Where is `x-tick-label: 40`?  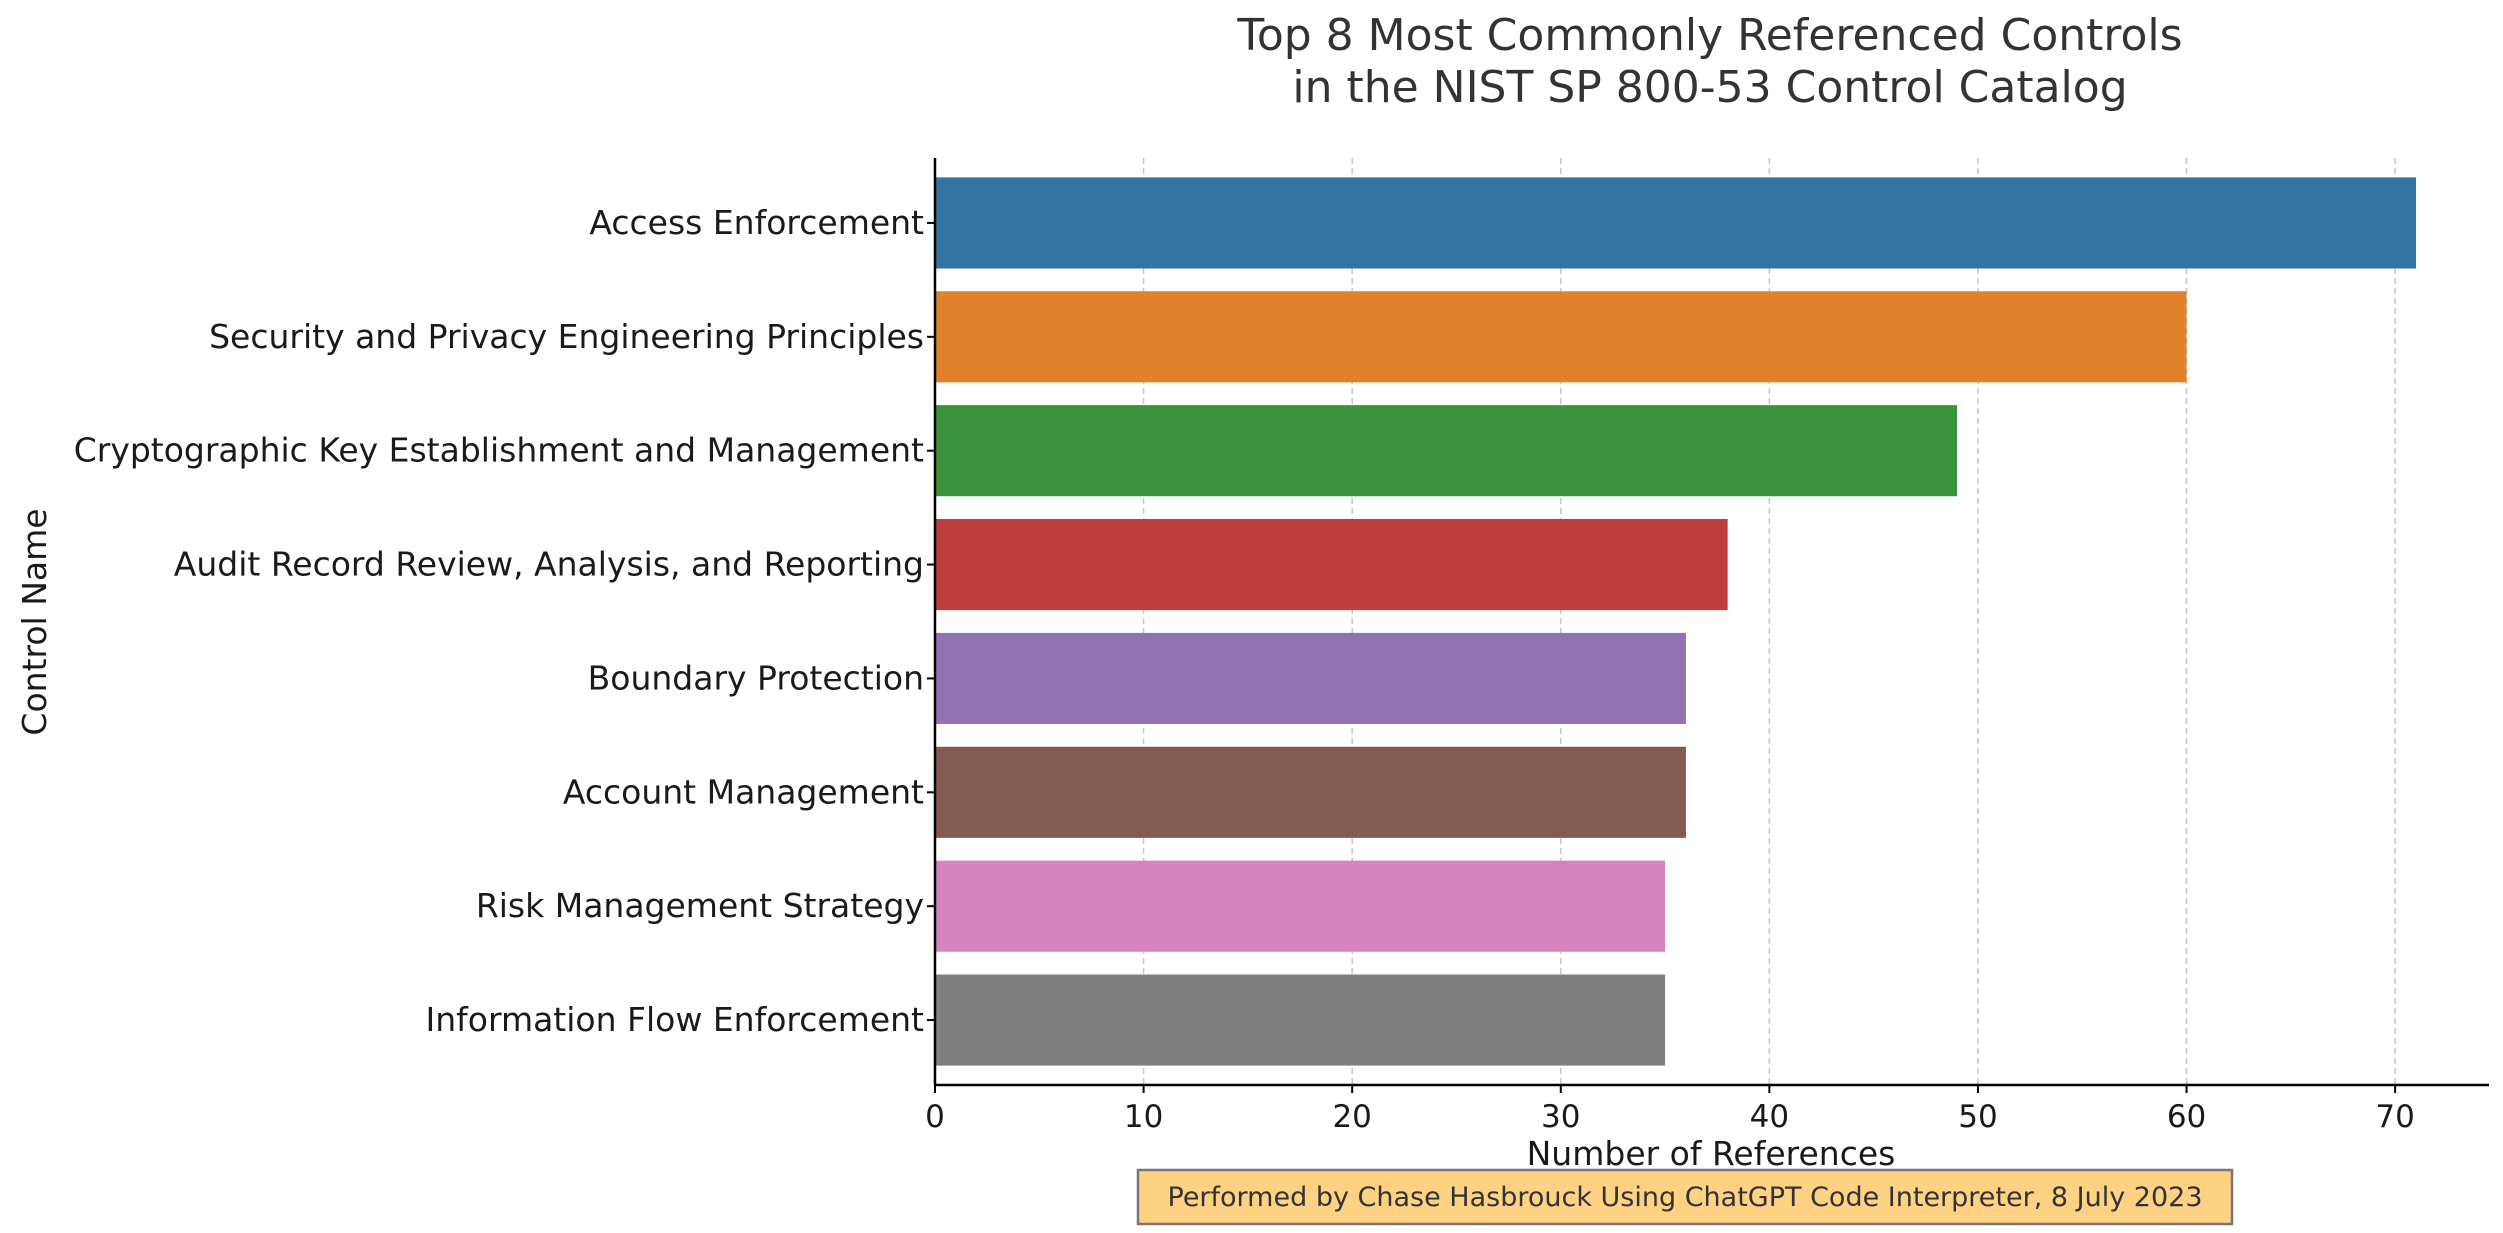 x-tick-label: 40 is located at coordinates (1769, 1117).